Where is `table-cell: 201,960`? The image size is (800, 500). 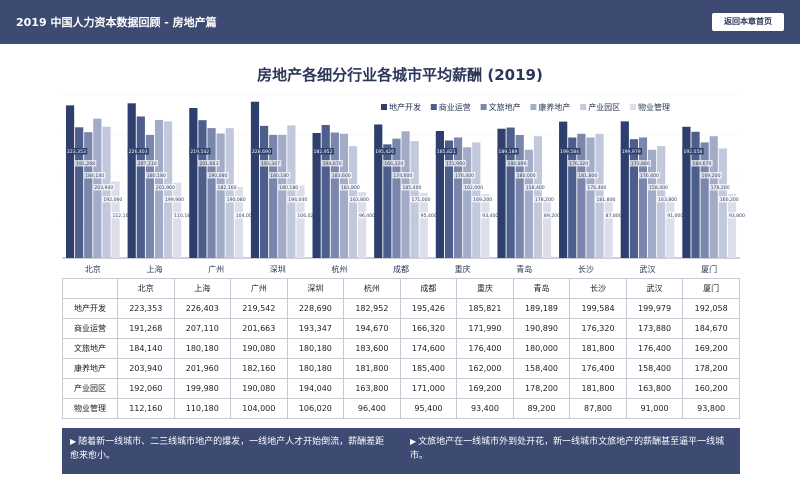
table-cell: 201,960 is located at coordinates (202, 368).